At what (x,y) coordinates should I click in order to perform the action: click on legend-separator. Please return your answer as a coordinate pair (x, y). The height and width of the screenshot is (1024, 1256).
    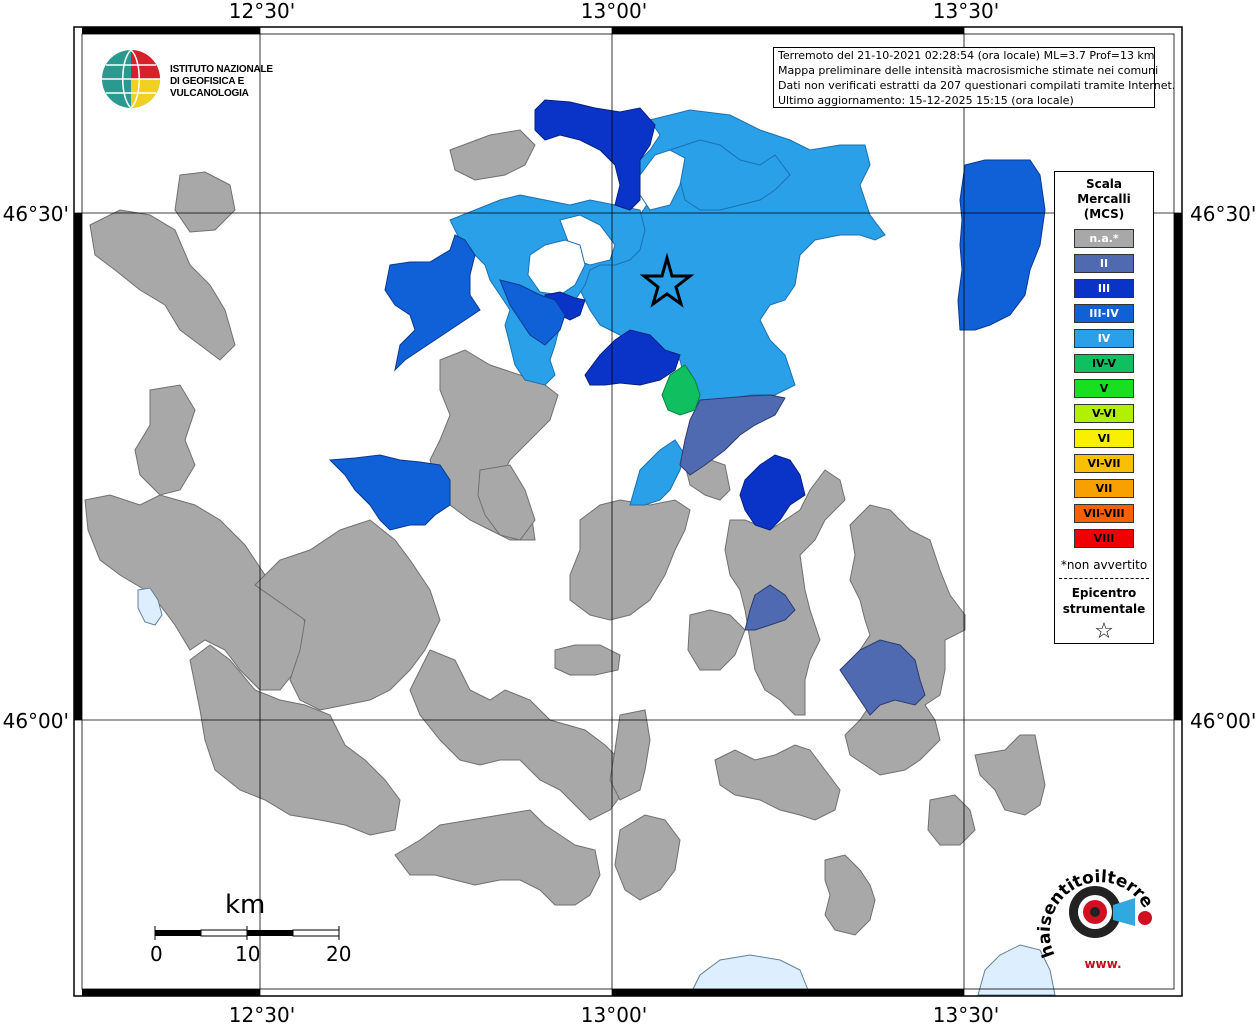
    Looking at the image, I should click on (1104, 578).